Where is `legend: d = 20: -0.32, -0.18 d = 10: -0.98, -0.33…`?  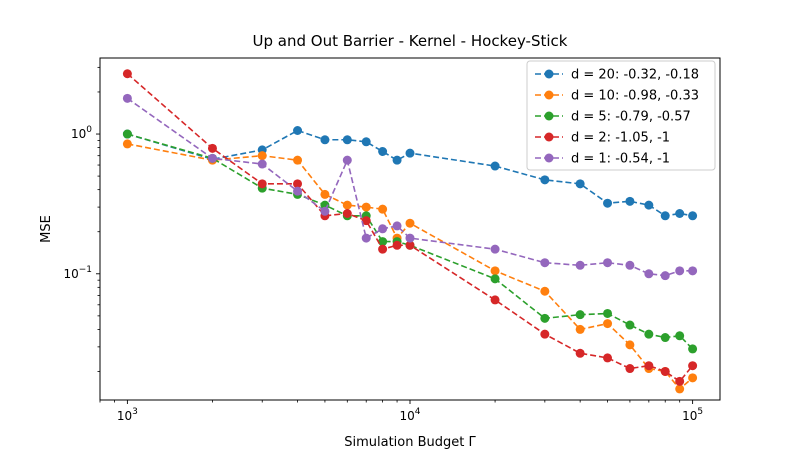 legend: d = 20: -0.32, -0.18 d = 10: -0.98, -0.33… is located at coordinates (621, 115).